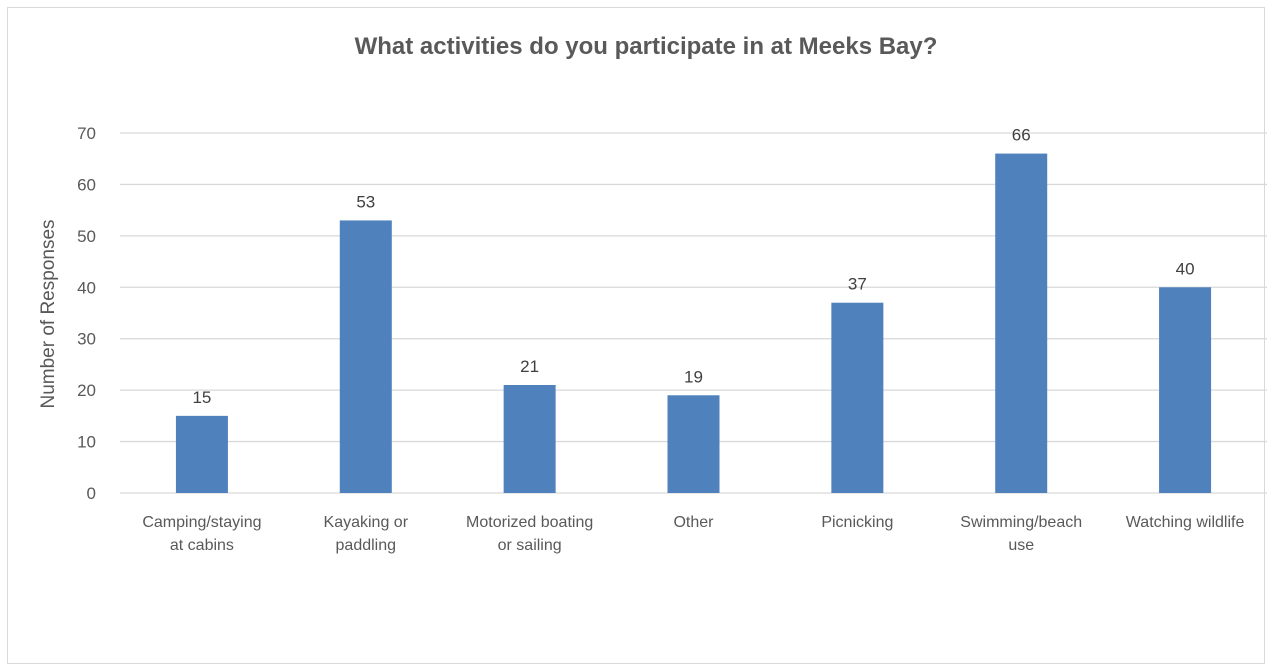 Image resolution: width=1274 pixels, height=672 pixels. Describe the element at coordinates (86, 133) in the screenshot. I see `y-tick-label: 70` at that location.